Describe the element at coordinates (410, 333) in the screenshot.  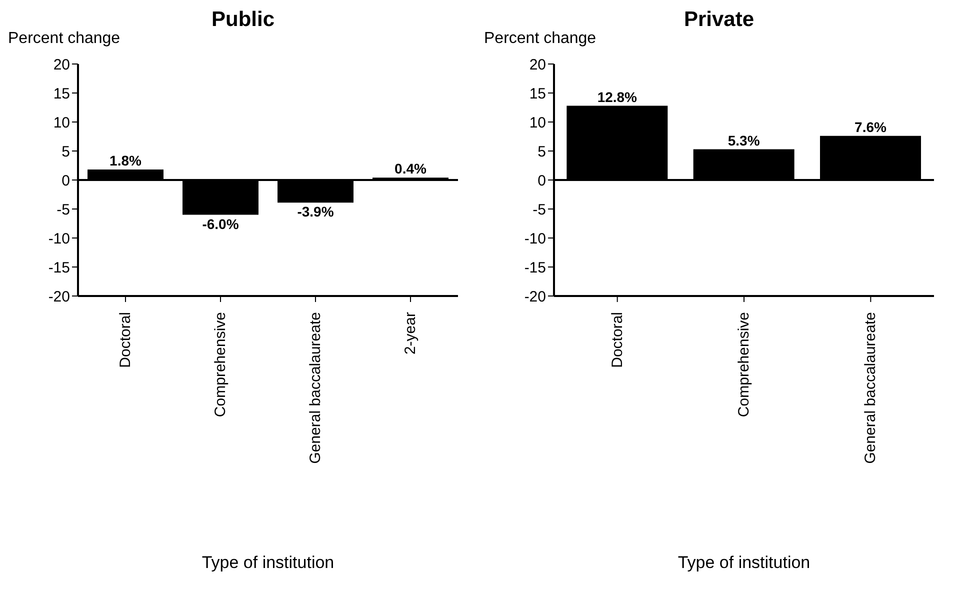
I see `x-tick-label: 2-year` at that location.